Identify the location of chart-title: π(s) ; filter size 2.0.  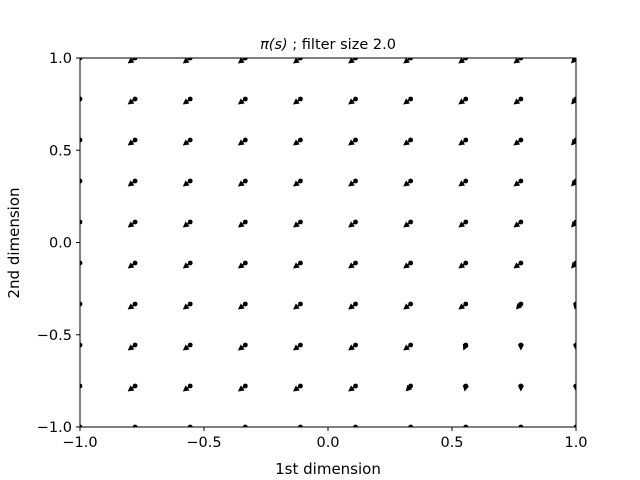
(328, 45).